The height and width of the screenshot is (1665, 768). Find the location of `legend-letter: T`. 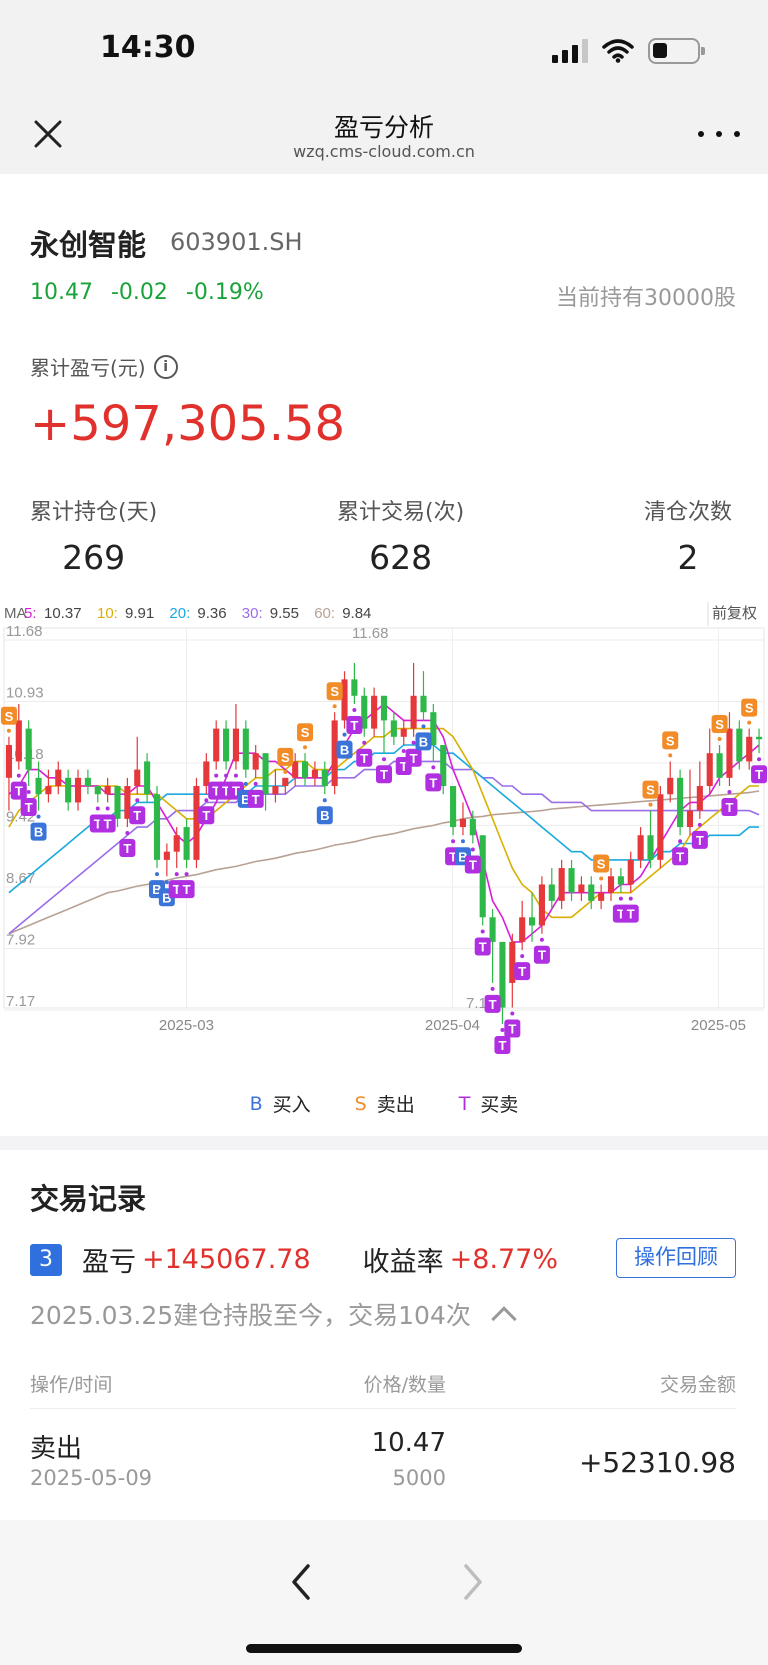

legend-letter: T is located at coordinates (464, 1103).